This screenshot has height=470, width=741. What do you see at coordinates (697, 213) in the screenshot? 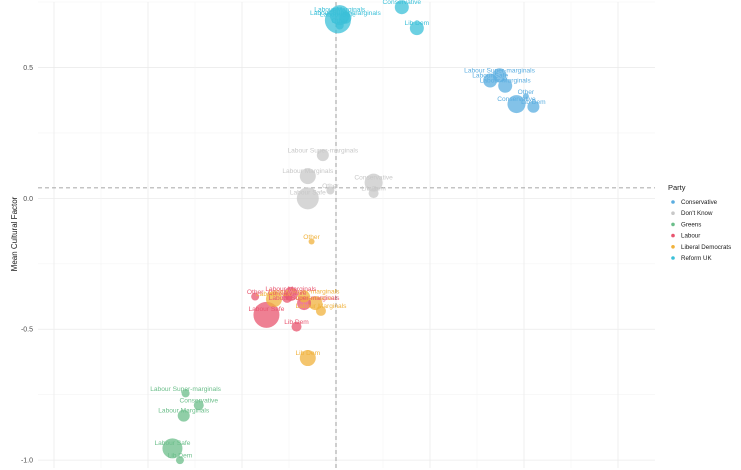
I see `legend-label: Don't Know` at bounding box center [697, 213].